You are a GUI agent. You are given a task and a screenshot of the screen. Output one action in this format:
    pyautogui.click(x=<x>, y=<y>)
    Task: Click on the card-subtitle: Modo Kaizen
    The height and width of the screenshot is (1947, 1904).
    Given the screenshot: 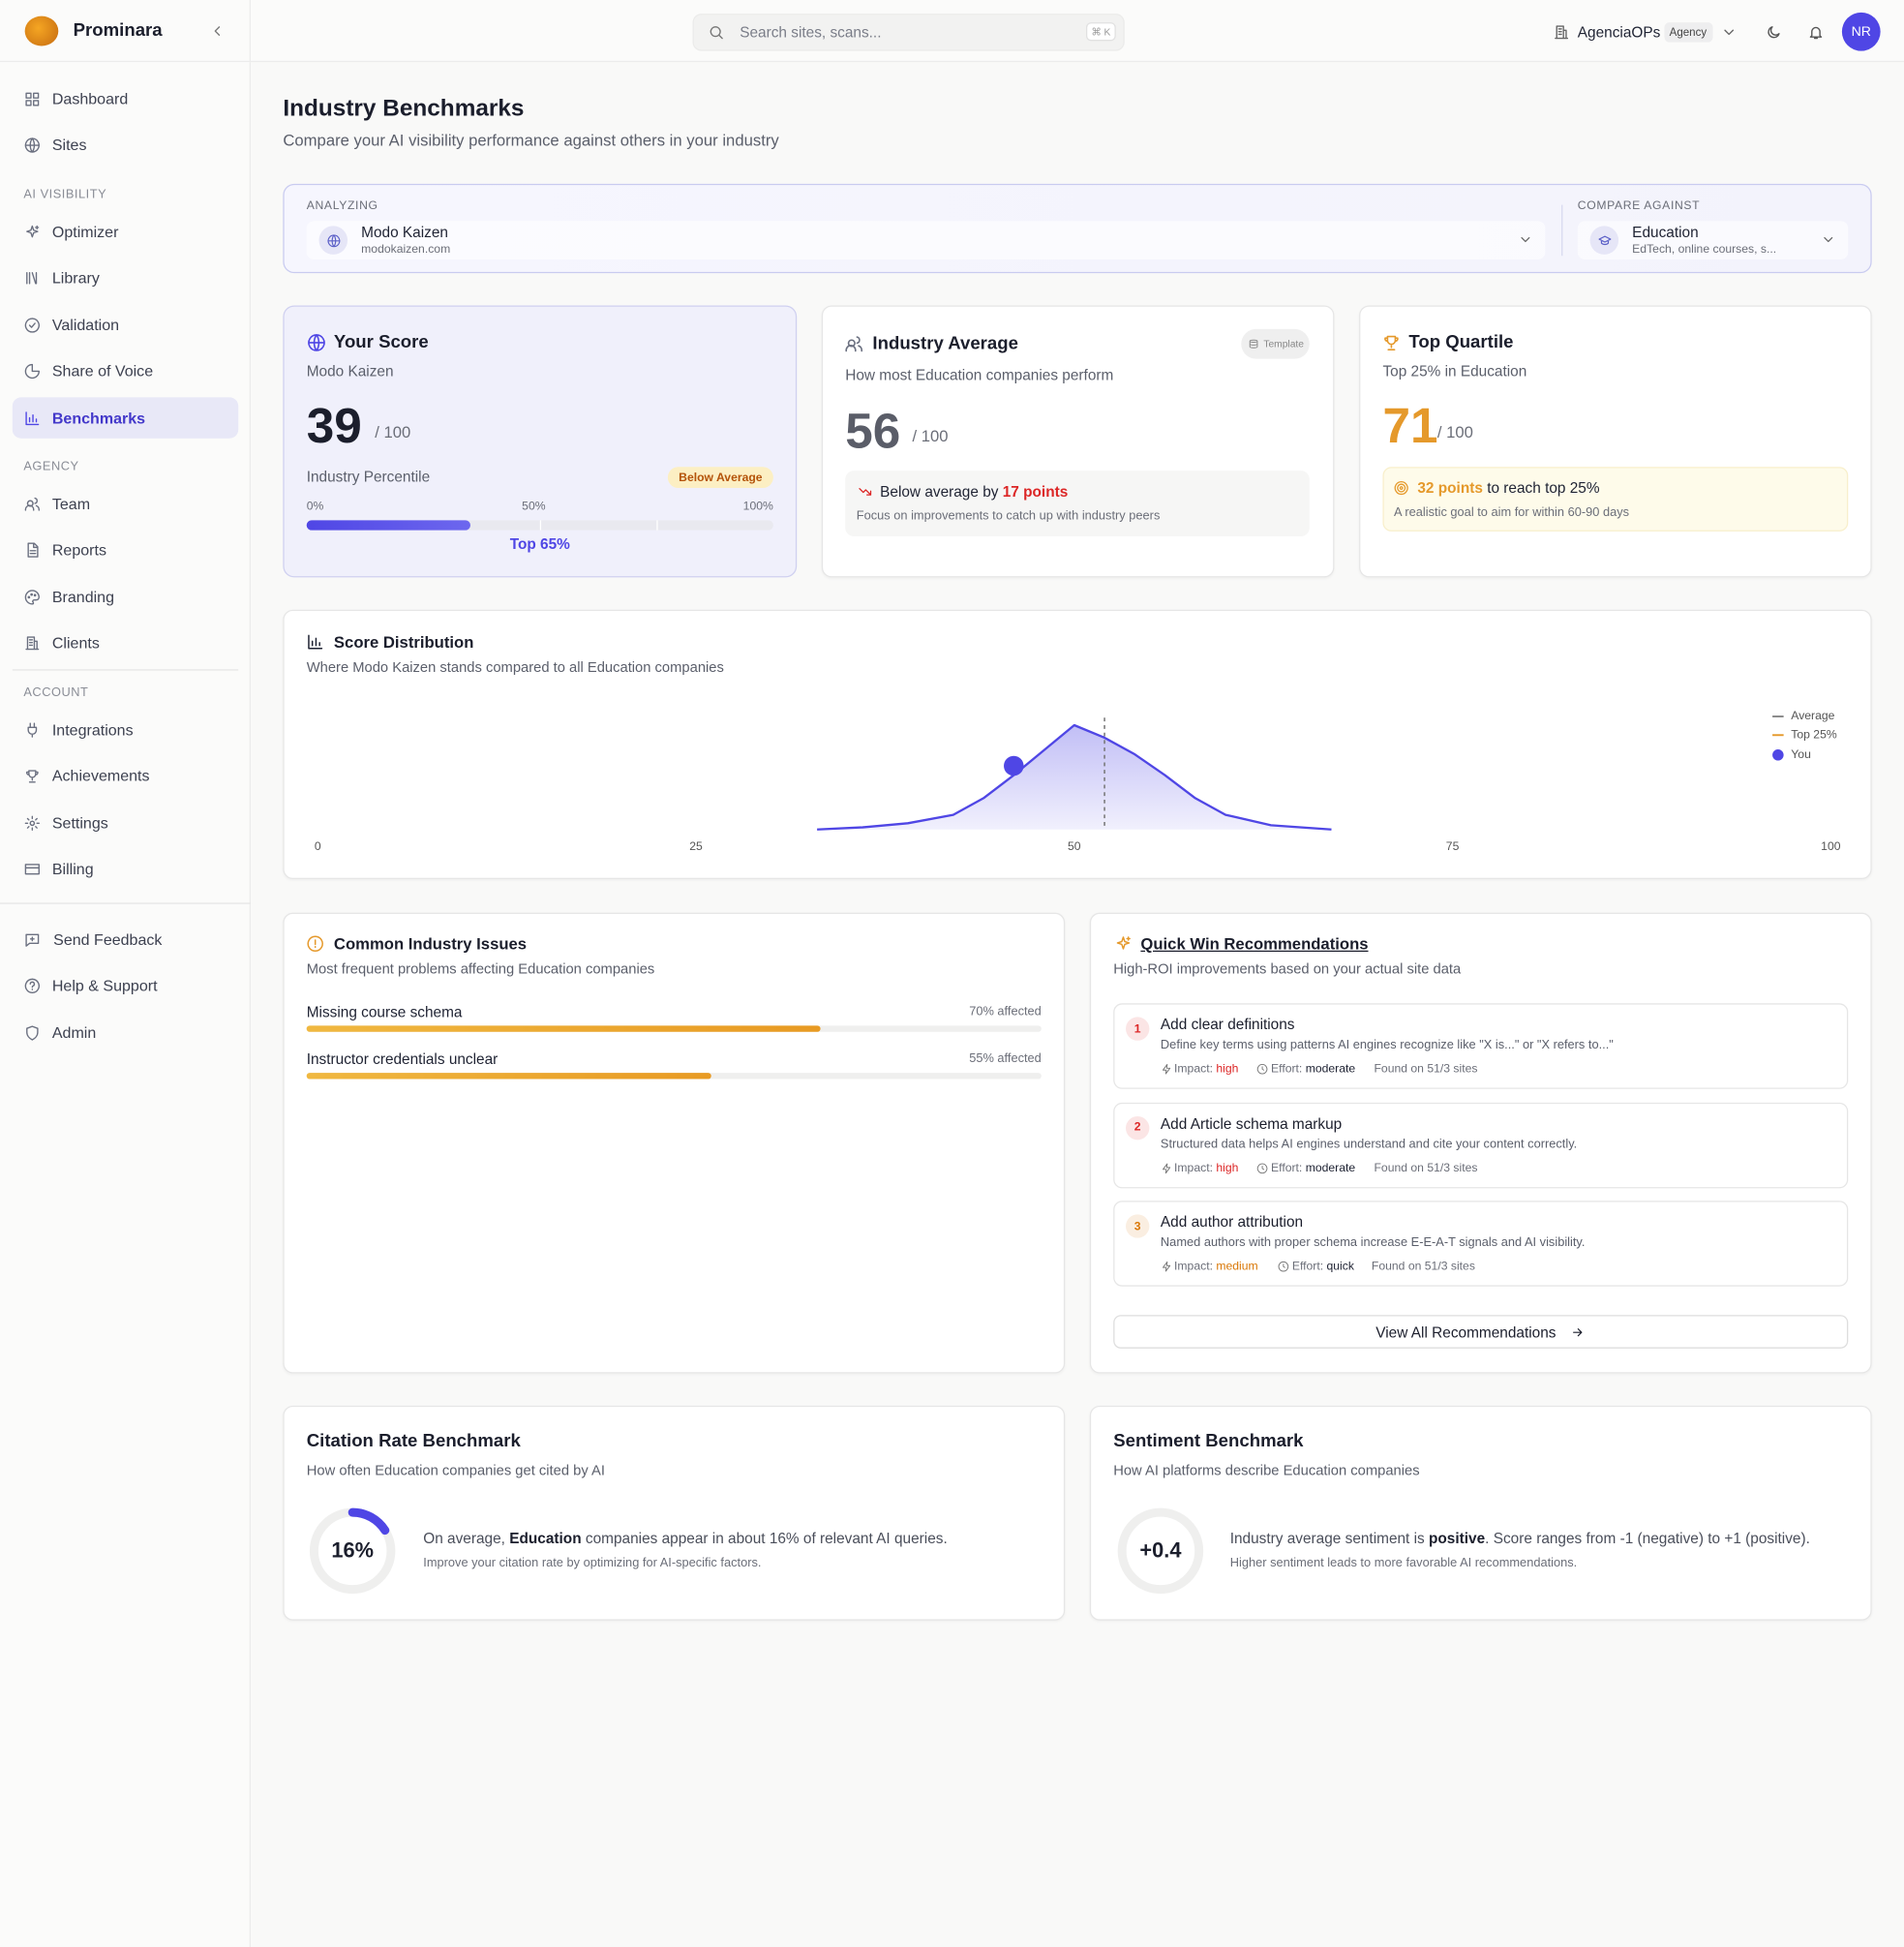 What is the action you would take?
    pyautogui.click(x=350, y=371)
    